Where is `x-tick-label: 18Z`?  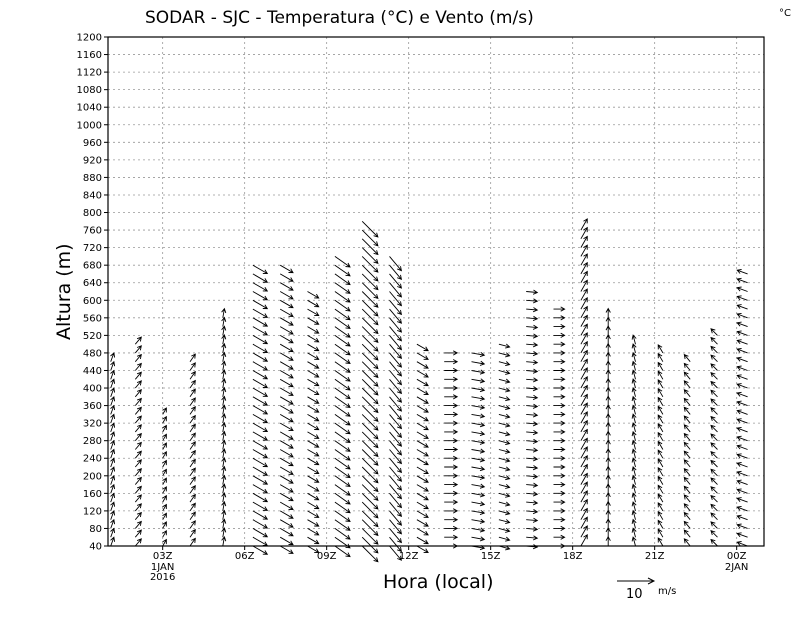
x-tick-label: 18Z is located at coordinates (573, 556).